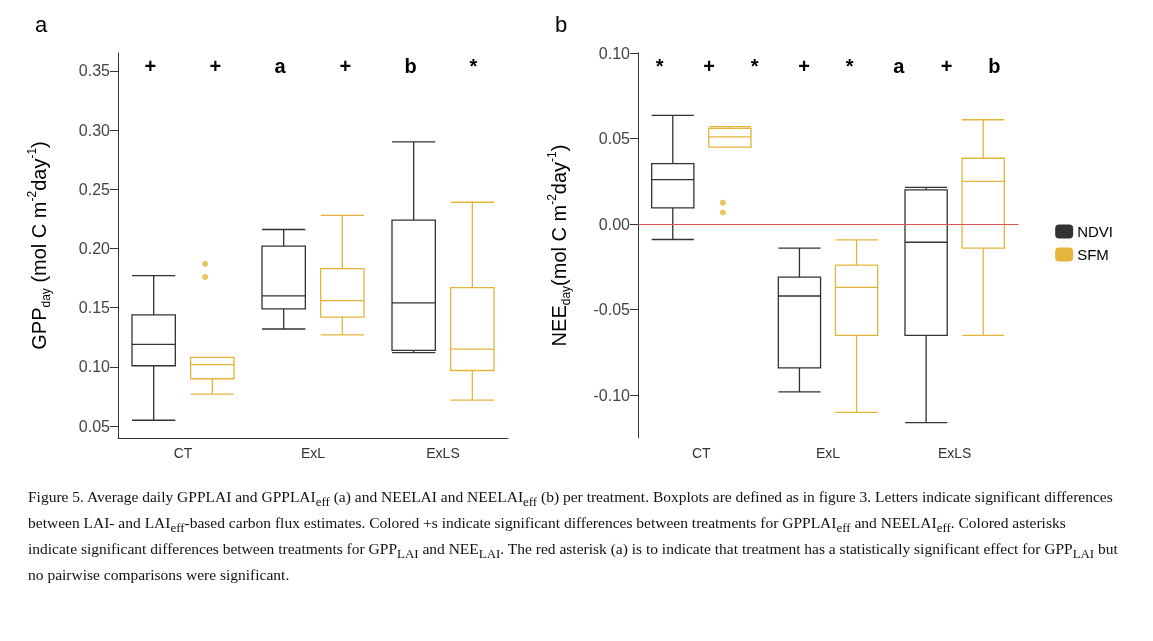  What do you see at coordinates (94, 248) in the screenshot?
I see `y-tick-label: 0.20` at bounding box center [94, 248].